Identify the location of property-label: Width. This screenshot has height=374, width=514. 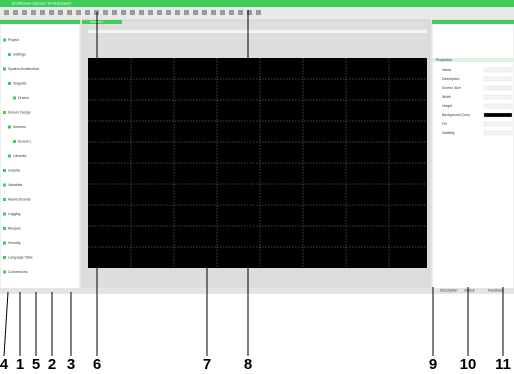
(446, 97).